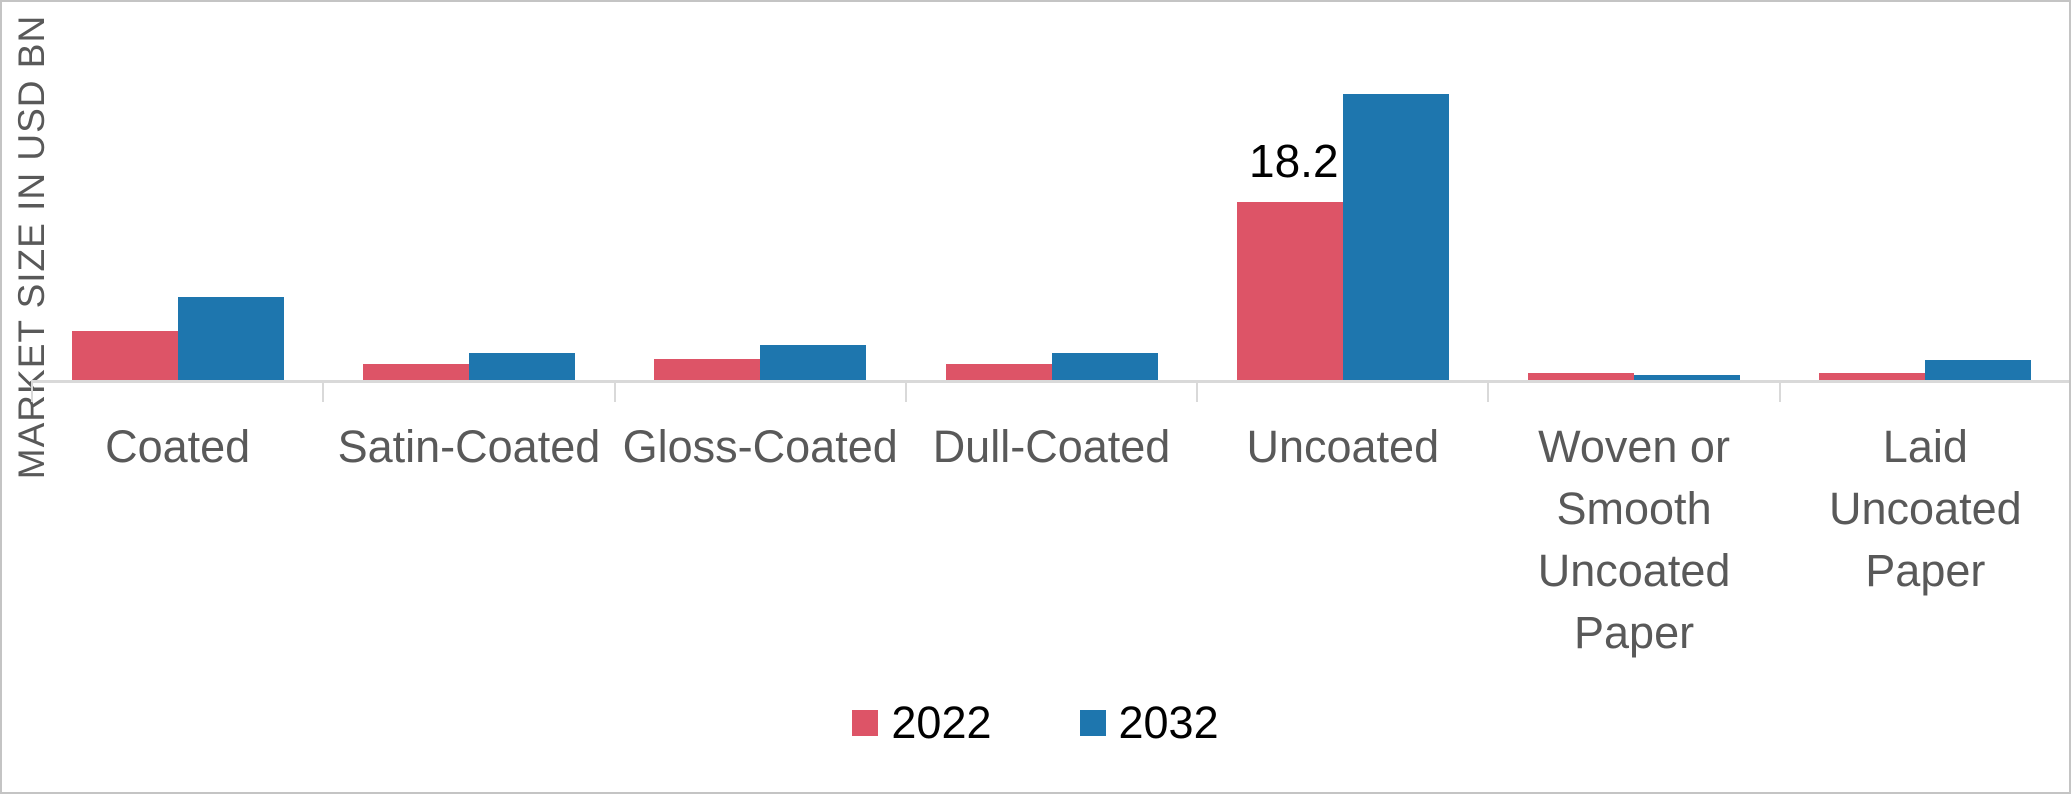 The image size is (2071, 794). What do you see at coordinates (1104, 366) in the screenshot?
I see `bar-2032-dull-coated` at bounding box center [1104, 366].